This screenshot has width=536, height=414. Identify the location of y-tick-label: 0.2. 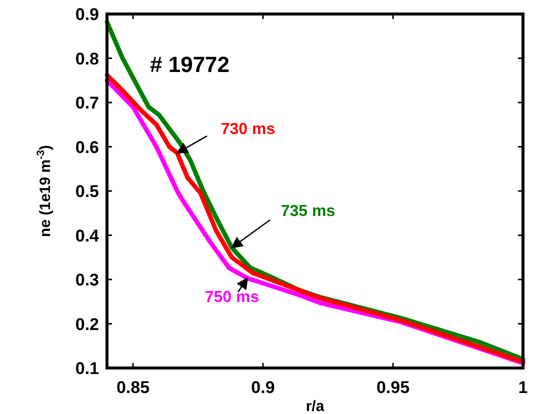
(87, 324).